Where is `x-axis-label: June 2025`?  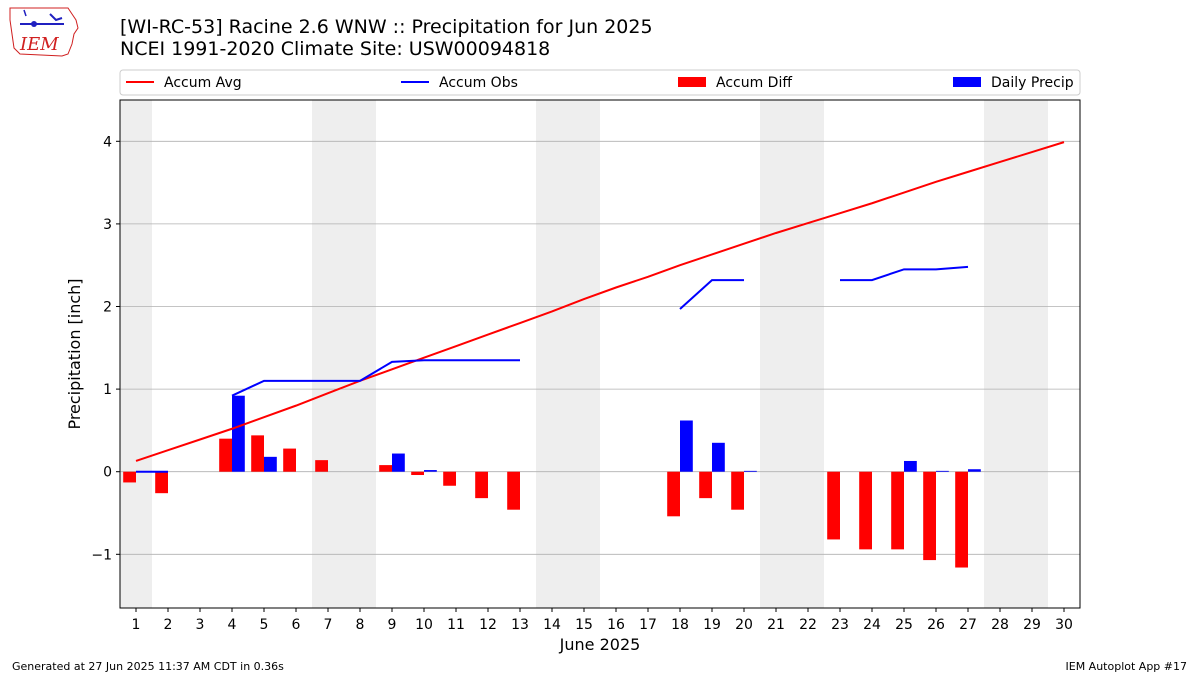 x-axis-label: June 2025 is located at coordinates (600, 644).